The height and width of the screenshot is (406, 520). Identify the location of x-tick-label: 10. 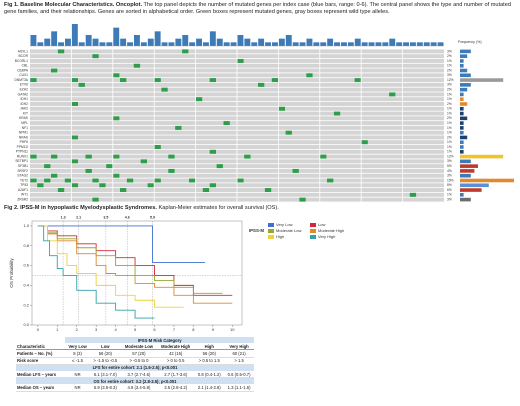
(232, 329).